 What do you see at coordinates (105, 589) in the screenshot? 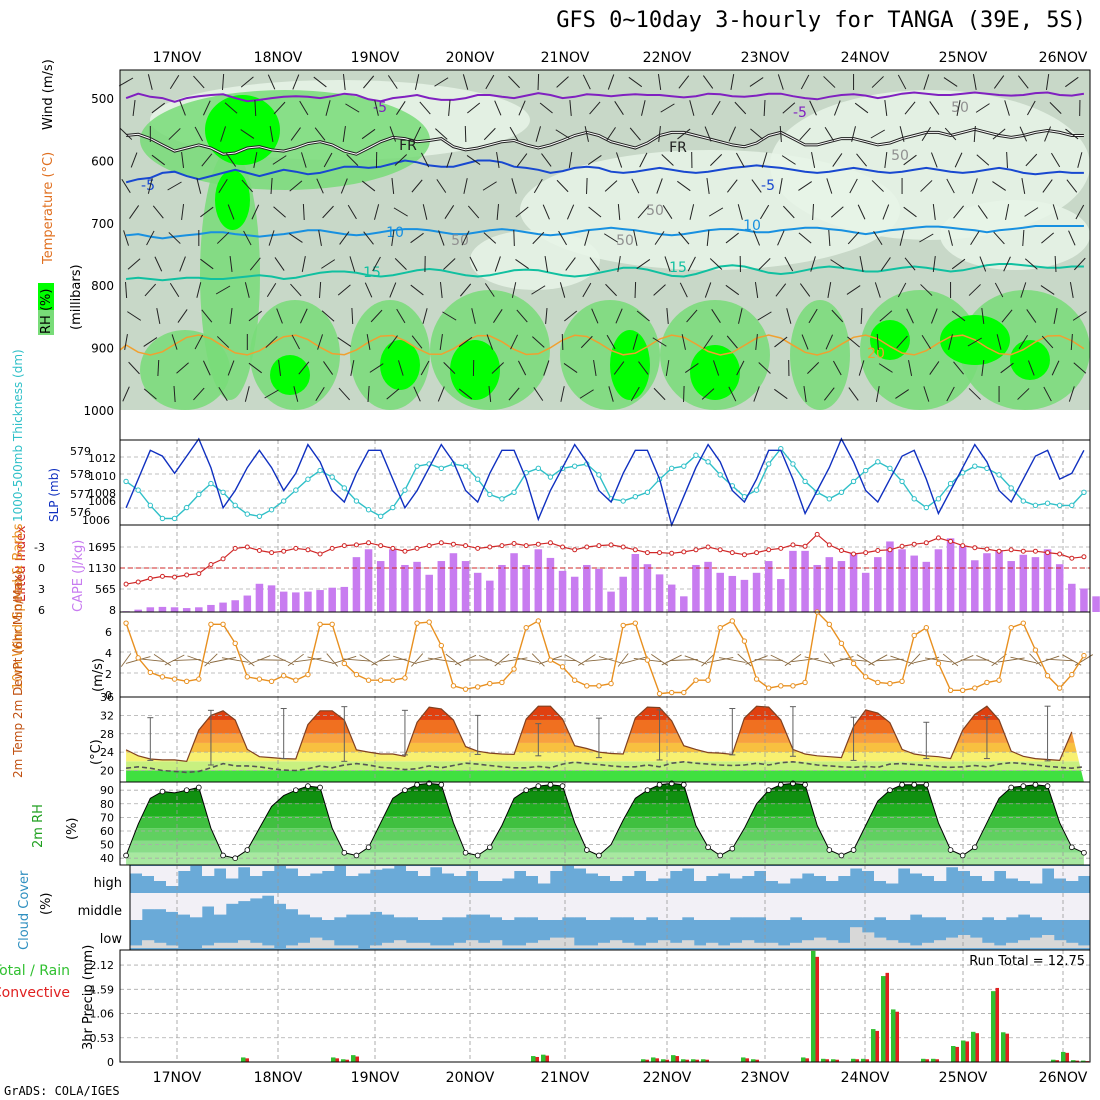
I see `cape-tick-label: 565` at bounding box center [105, 589].